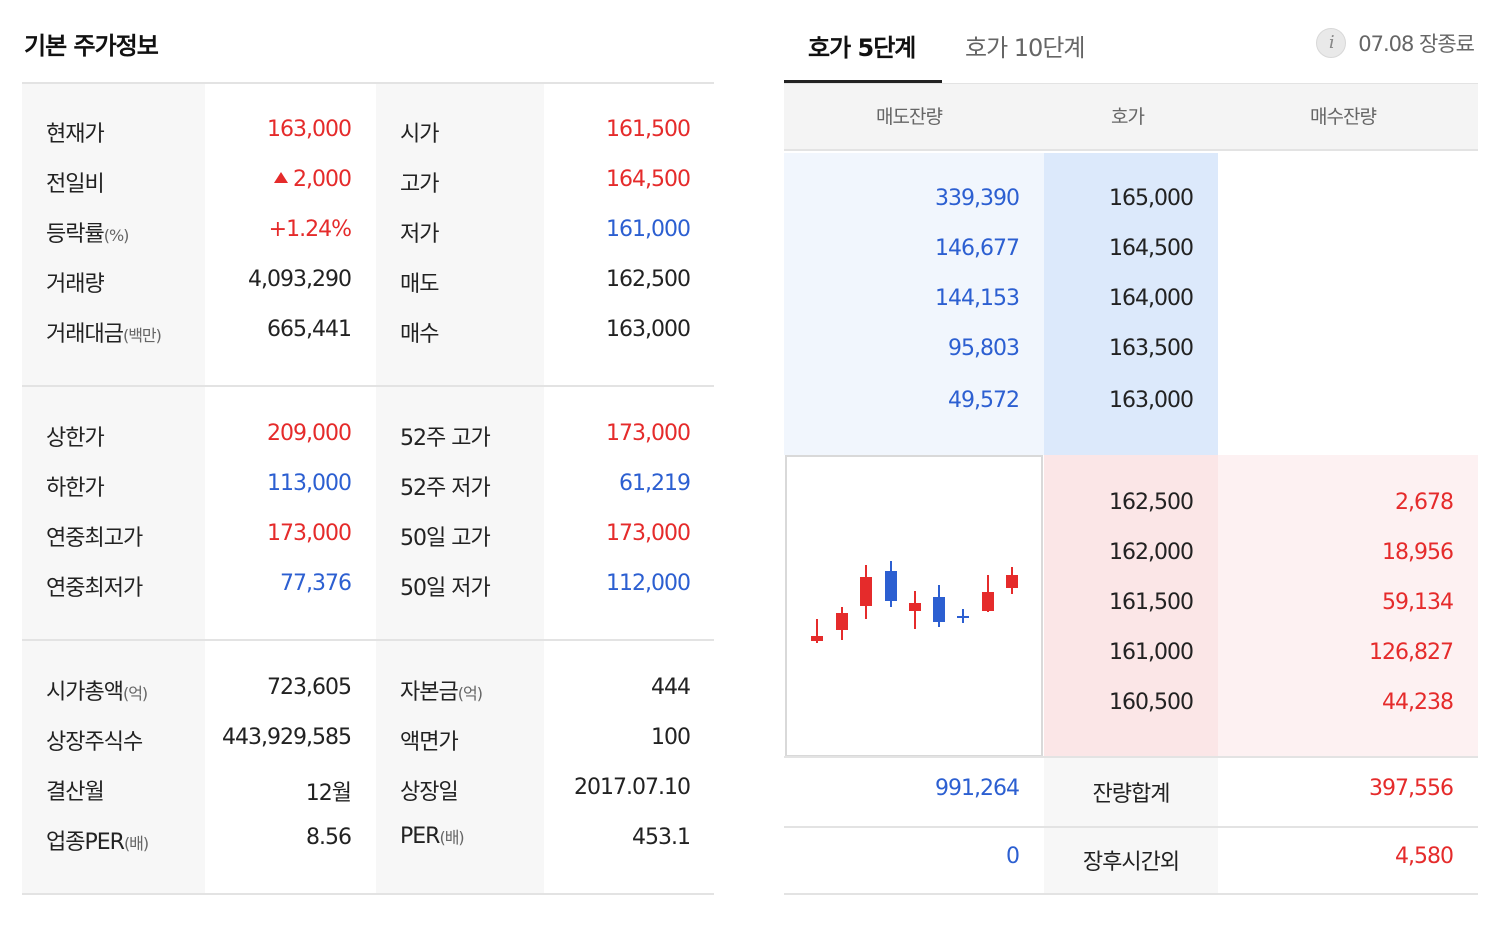 The image size is (1510, 930). What do you see at coordinates (368, 183) in the screenshot?
I see `info-row: 전일비 2,000 고가 164,500` at bounding box center [368, 183].